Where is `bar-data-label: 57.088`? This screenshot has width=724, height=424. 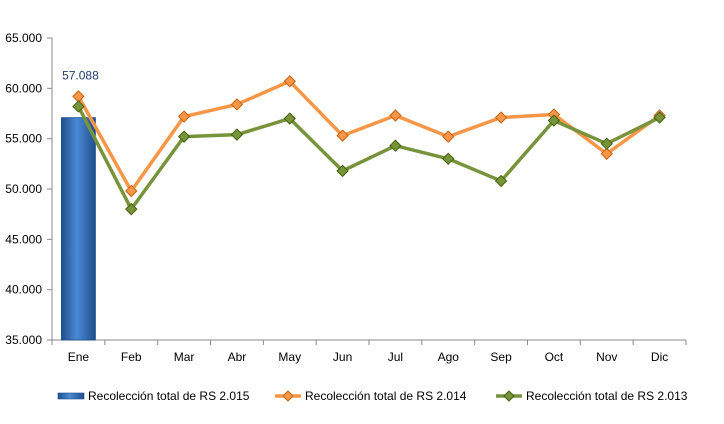
bar-data-label: 57.088 is located at coordinates (80, 76).